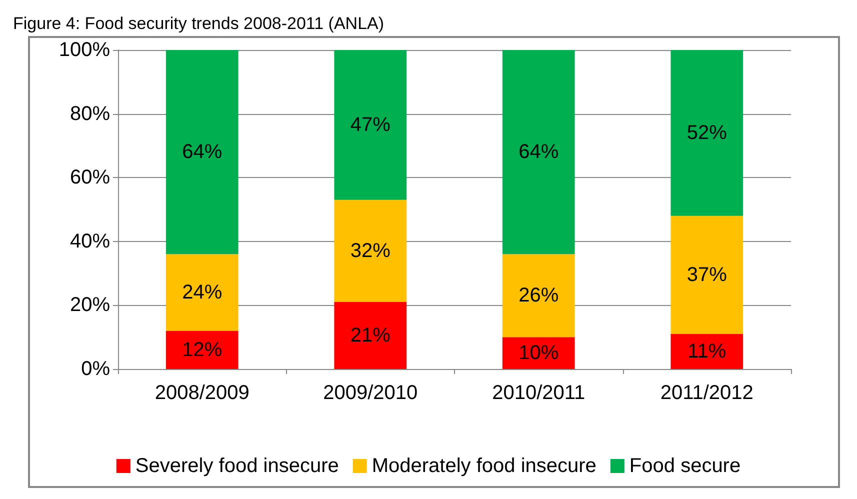 The width and height of the screenshot is (857, 499). I want to click on data-label: 26%, so click(538, 295).